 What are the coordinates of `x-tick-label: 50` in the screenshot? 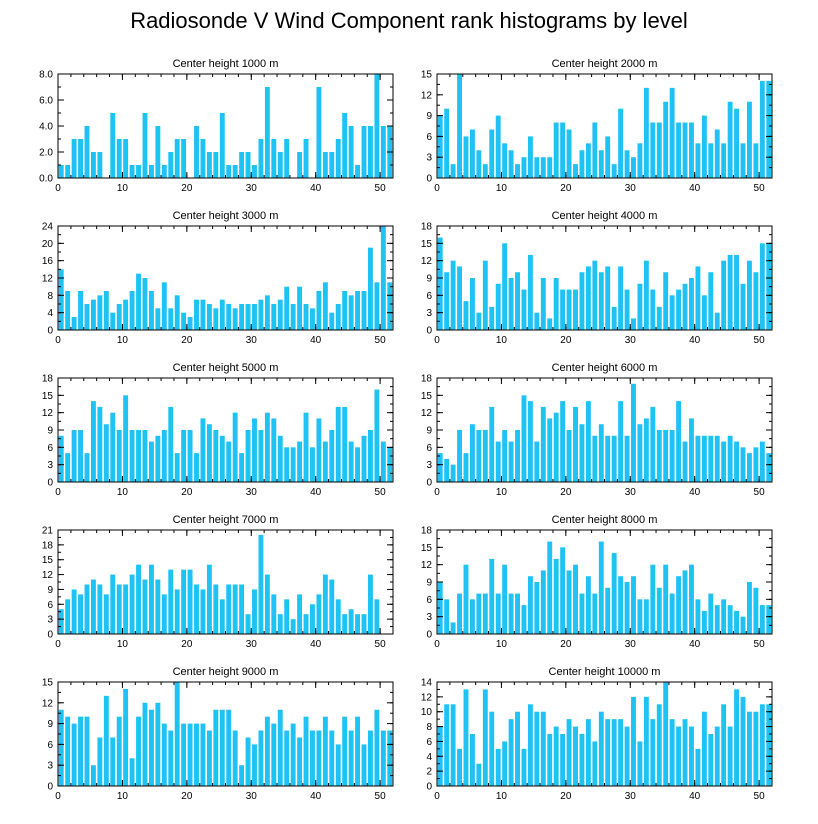 It's located at (381, 188).